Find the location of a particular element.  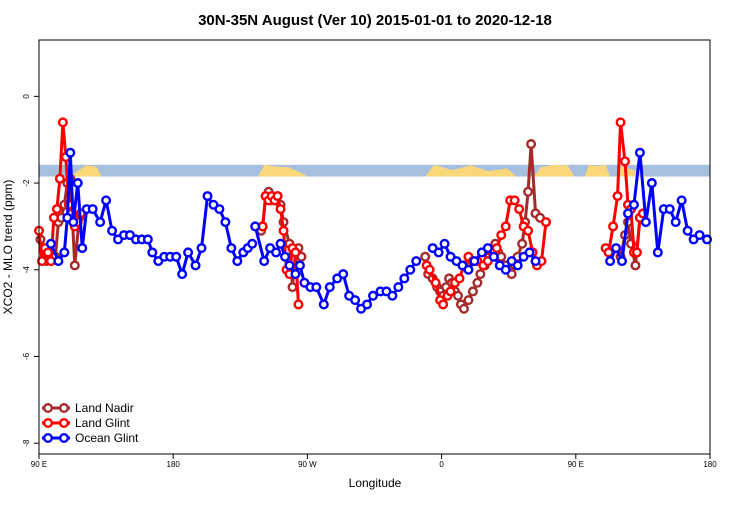

land-ocean-band is located at coordinates (374, 170).